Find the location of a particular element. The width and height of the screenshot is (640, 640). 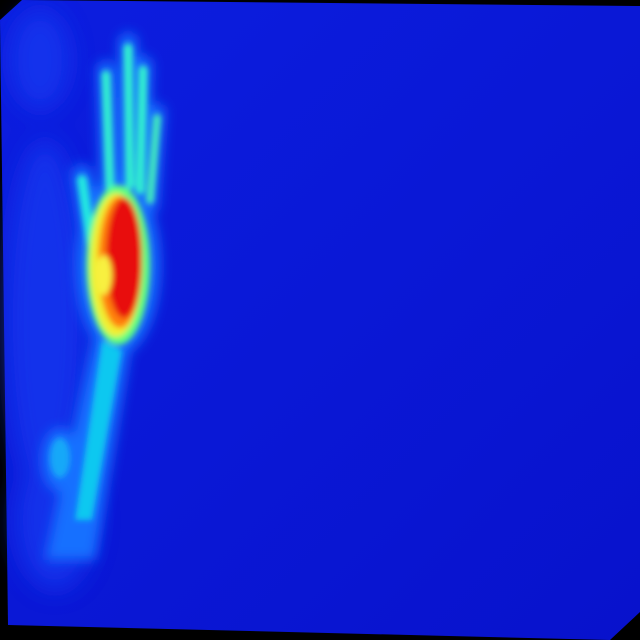

hand-warm is located at coordinates (105, 281).